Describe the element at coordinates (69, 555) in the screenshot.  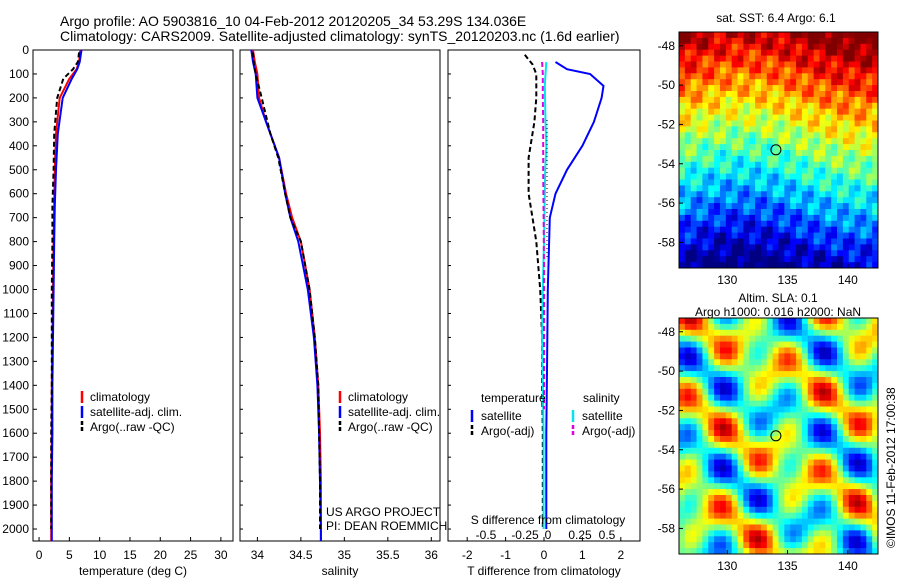
I see `x-tick-label: 5` at that location.